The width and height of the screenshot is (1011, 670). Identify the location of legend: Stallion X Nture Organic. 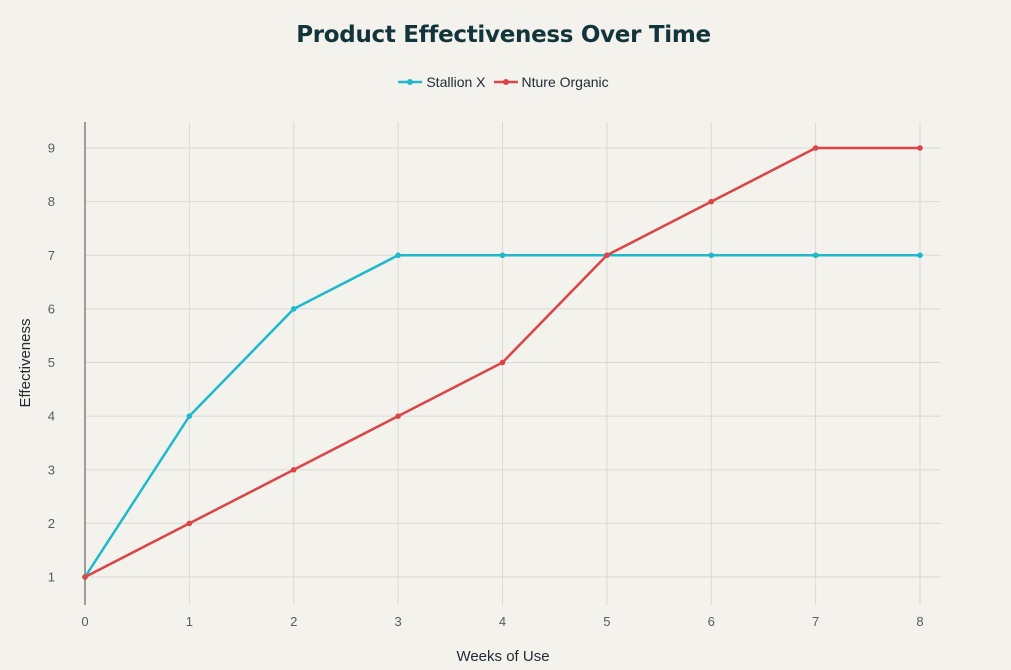
(503, 82).